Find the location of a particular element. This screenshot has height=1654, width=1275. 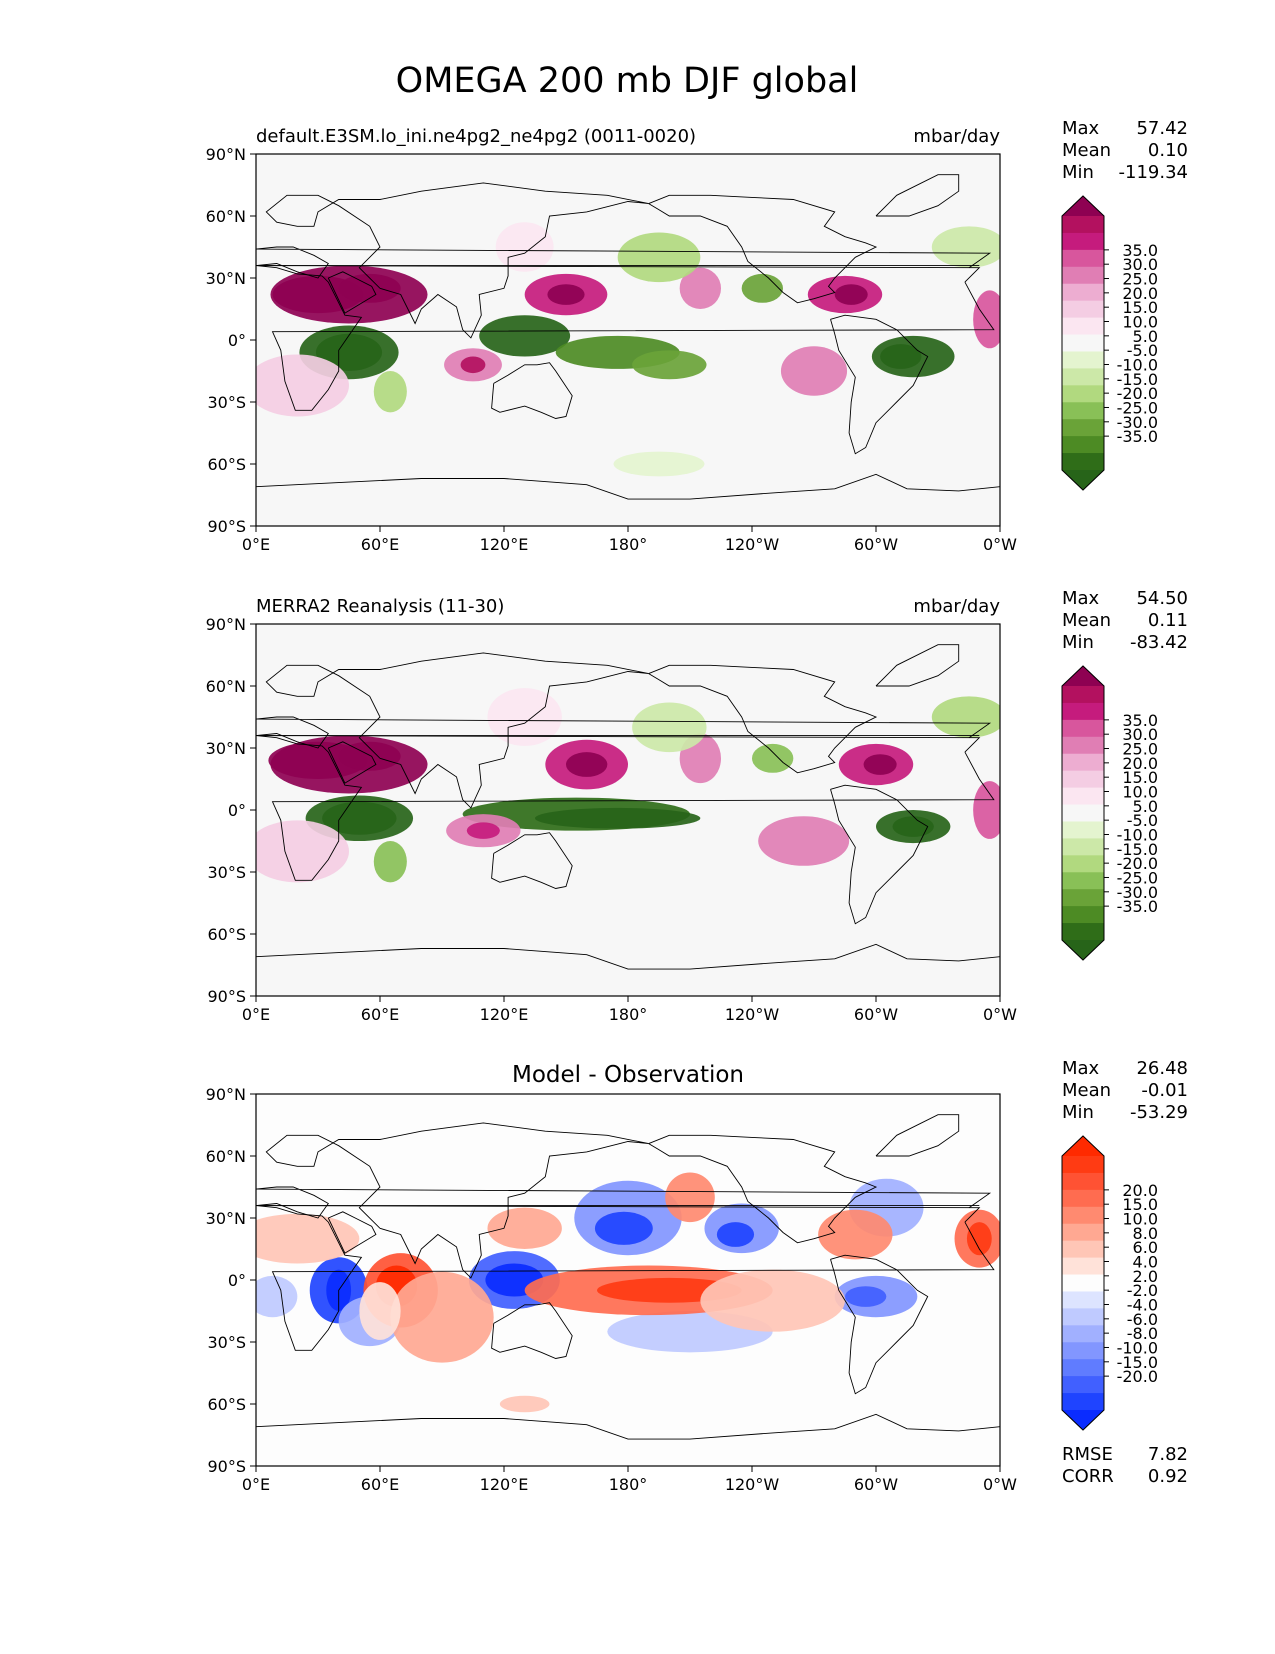

colorbar-tick-label: 10.0 is located at coordinates (1140, 792).